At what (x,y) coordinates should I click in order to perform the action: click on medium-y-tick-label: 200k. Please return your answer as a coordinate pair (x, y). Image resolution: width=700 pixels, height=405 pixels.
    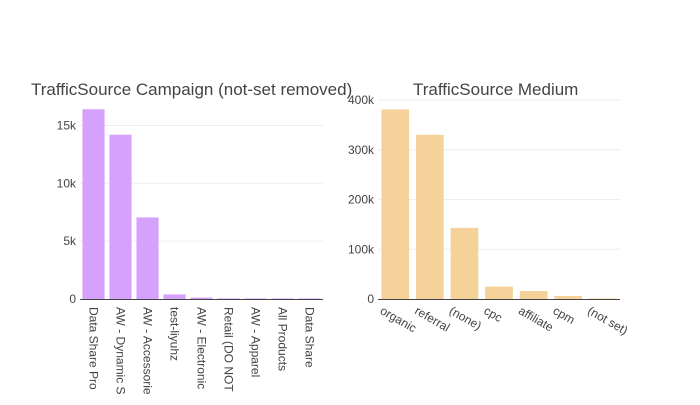
    Looking at the image, I should click on (361, 200).